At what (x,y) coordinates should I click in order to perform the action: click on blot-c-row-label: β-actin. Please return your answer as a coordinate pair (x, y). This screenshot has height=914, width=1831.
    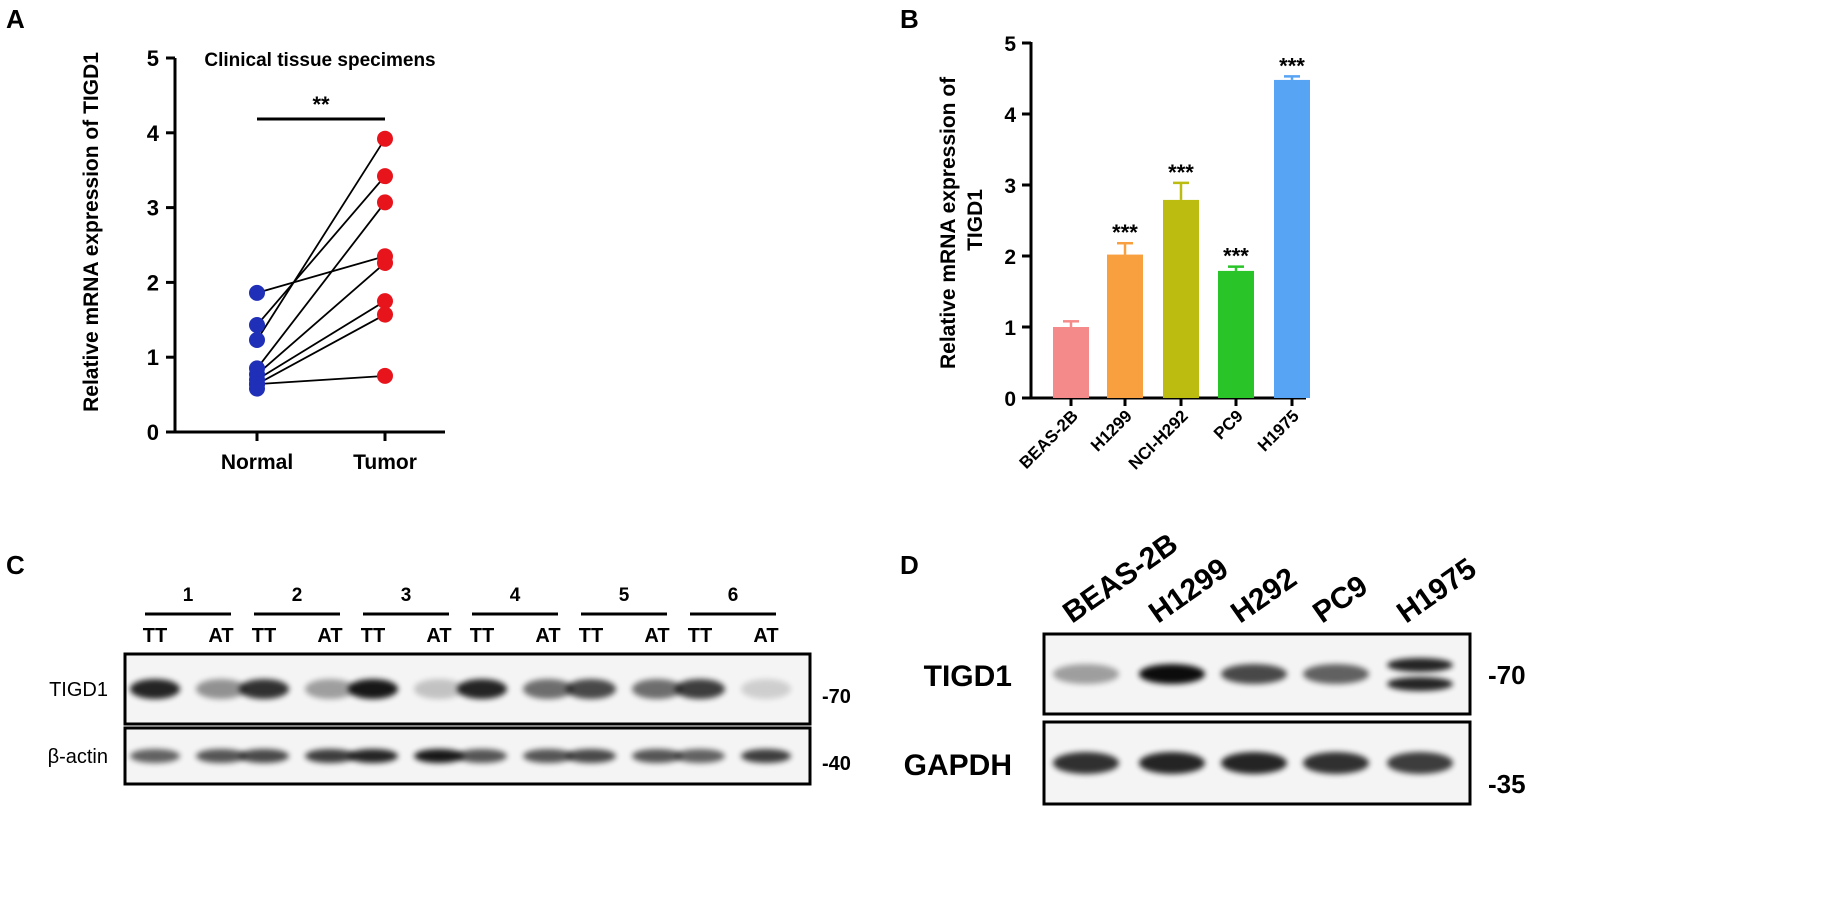
    Looking at the image, I should click on (78, 757).